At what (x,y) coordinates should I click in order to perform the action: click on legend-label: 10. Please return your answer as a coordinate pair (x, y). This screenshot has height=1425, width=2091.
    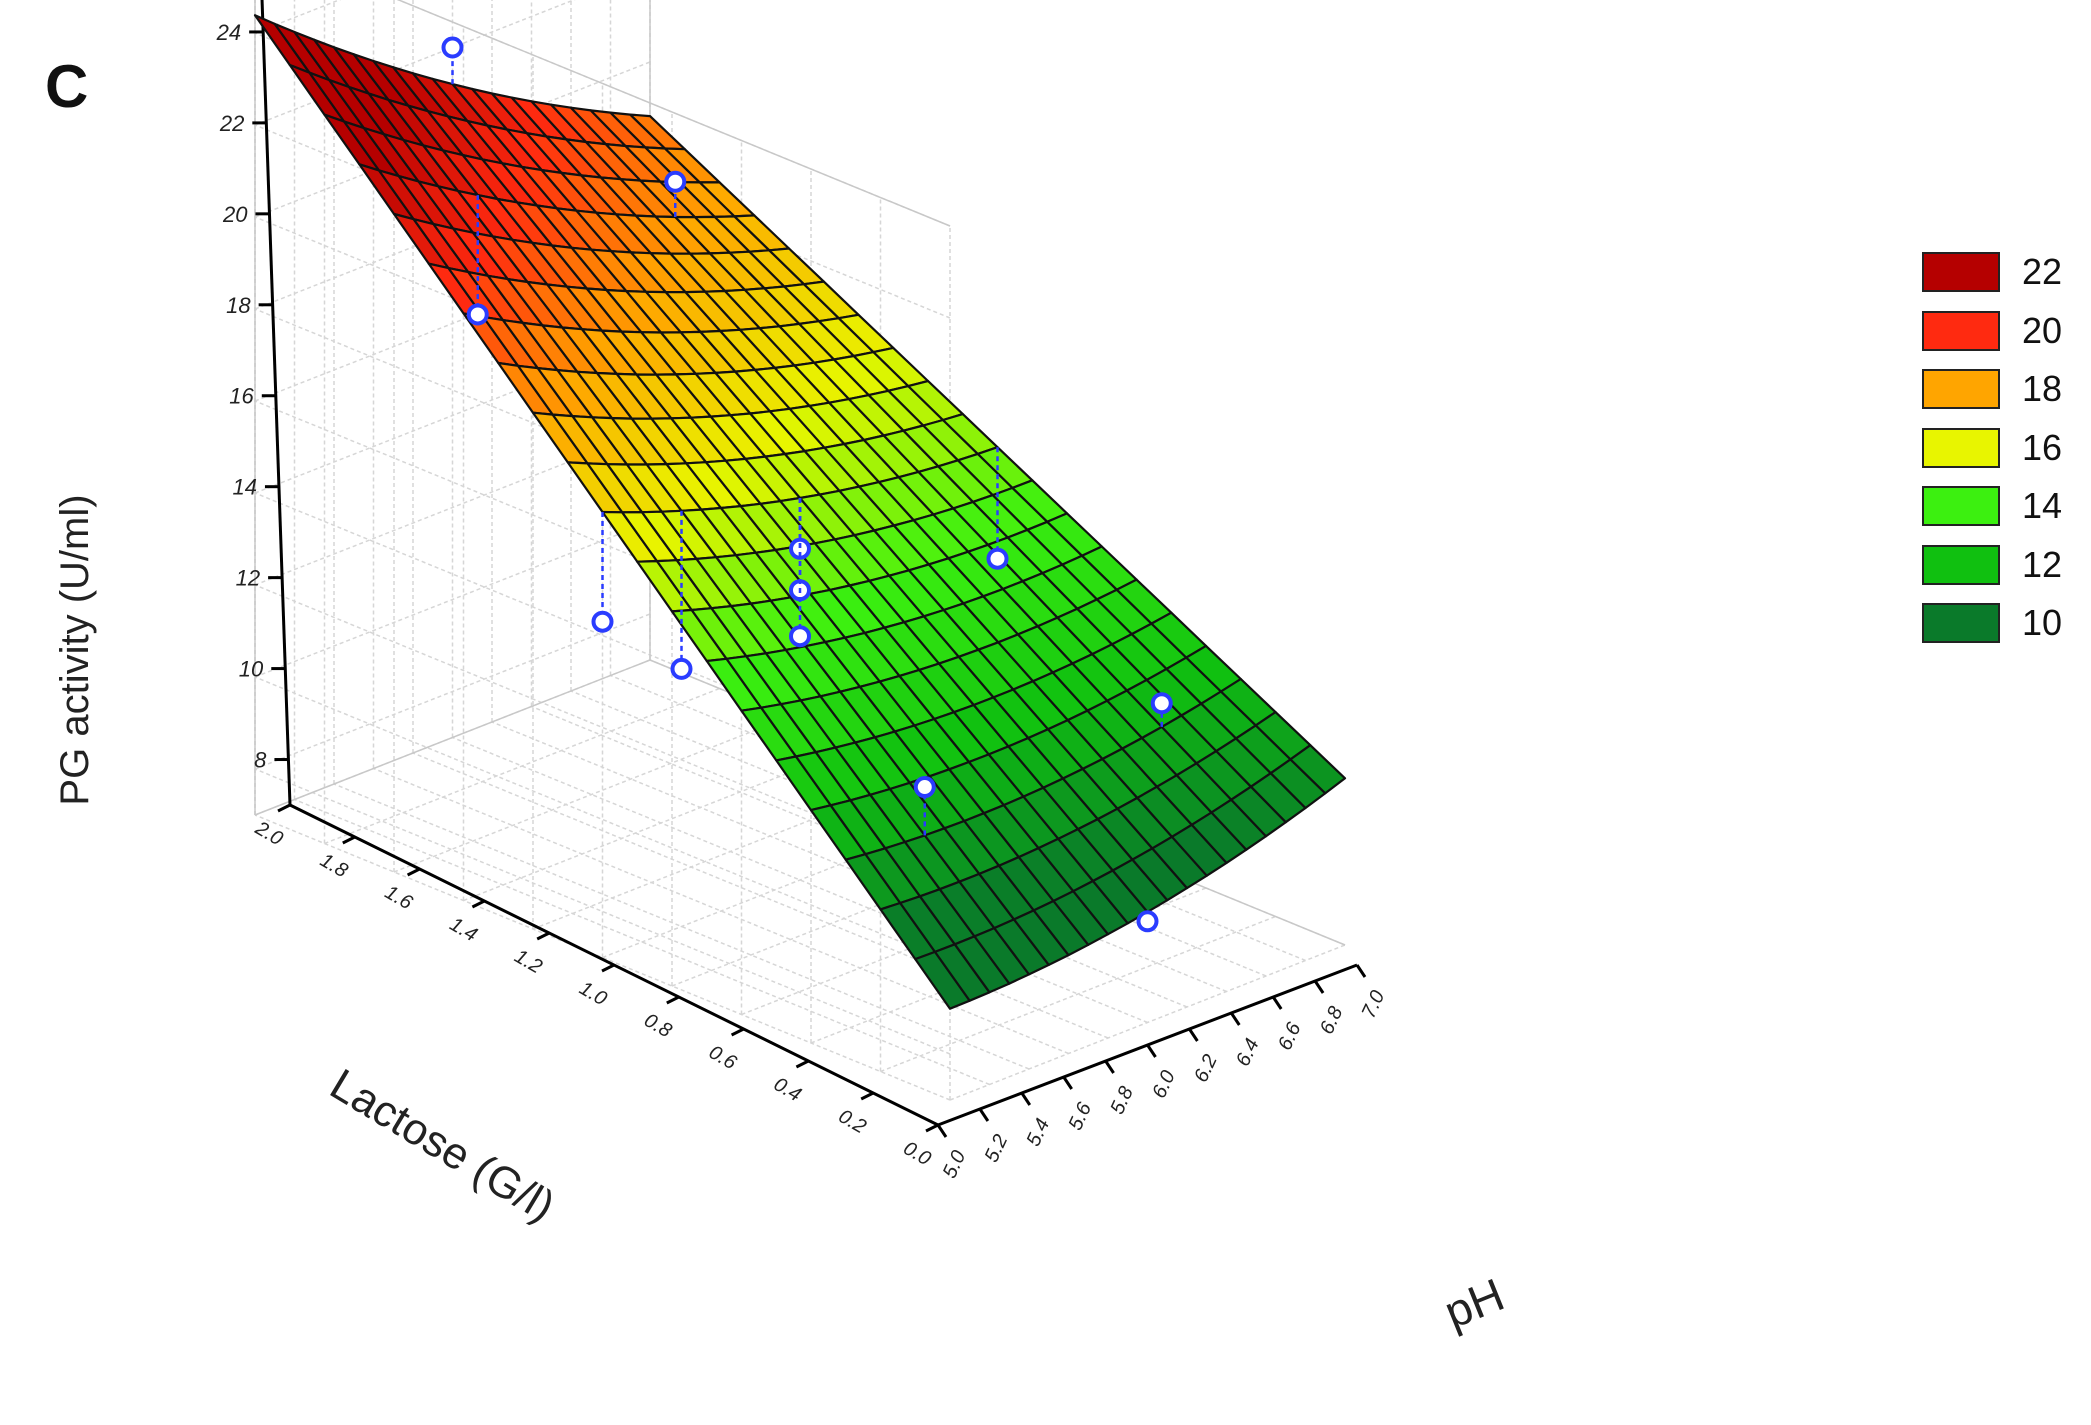
    Looking at the image, I should click on (2042, 623).